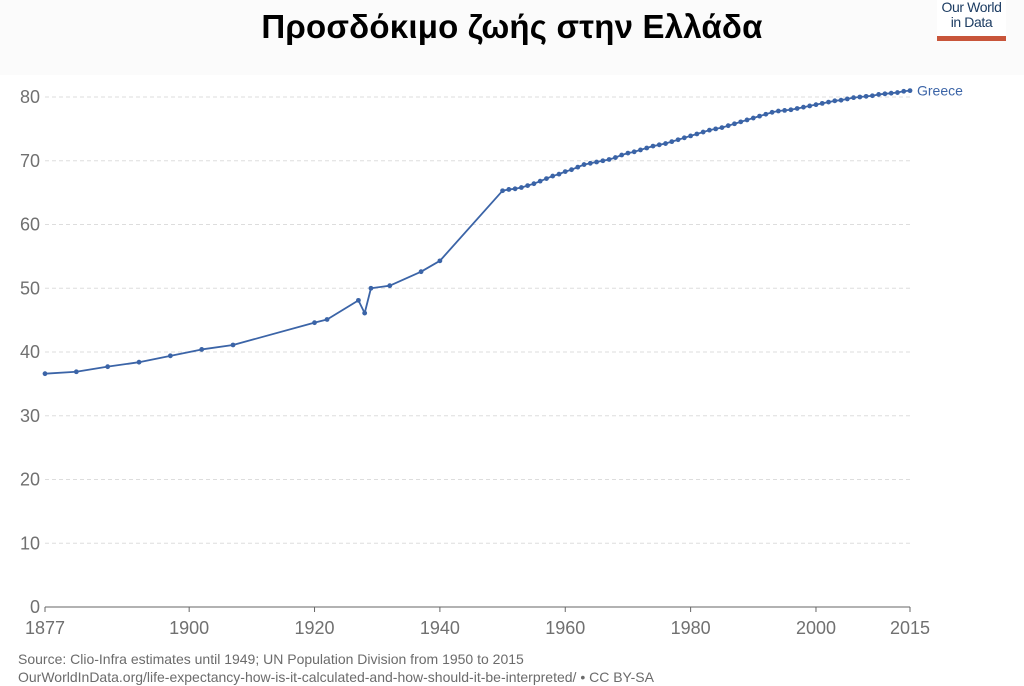 This screenshot has height=686, width=1024. I want to click on data-point-1929, so click(371, 288).